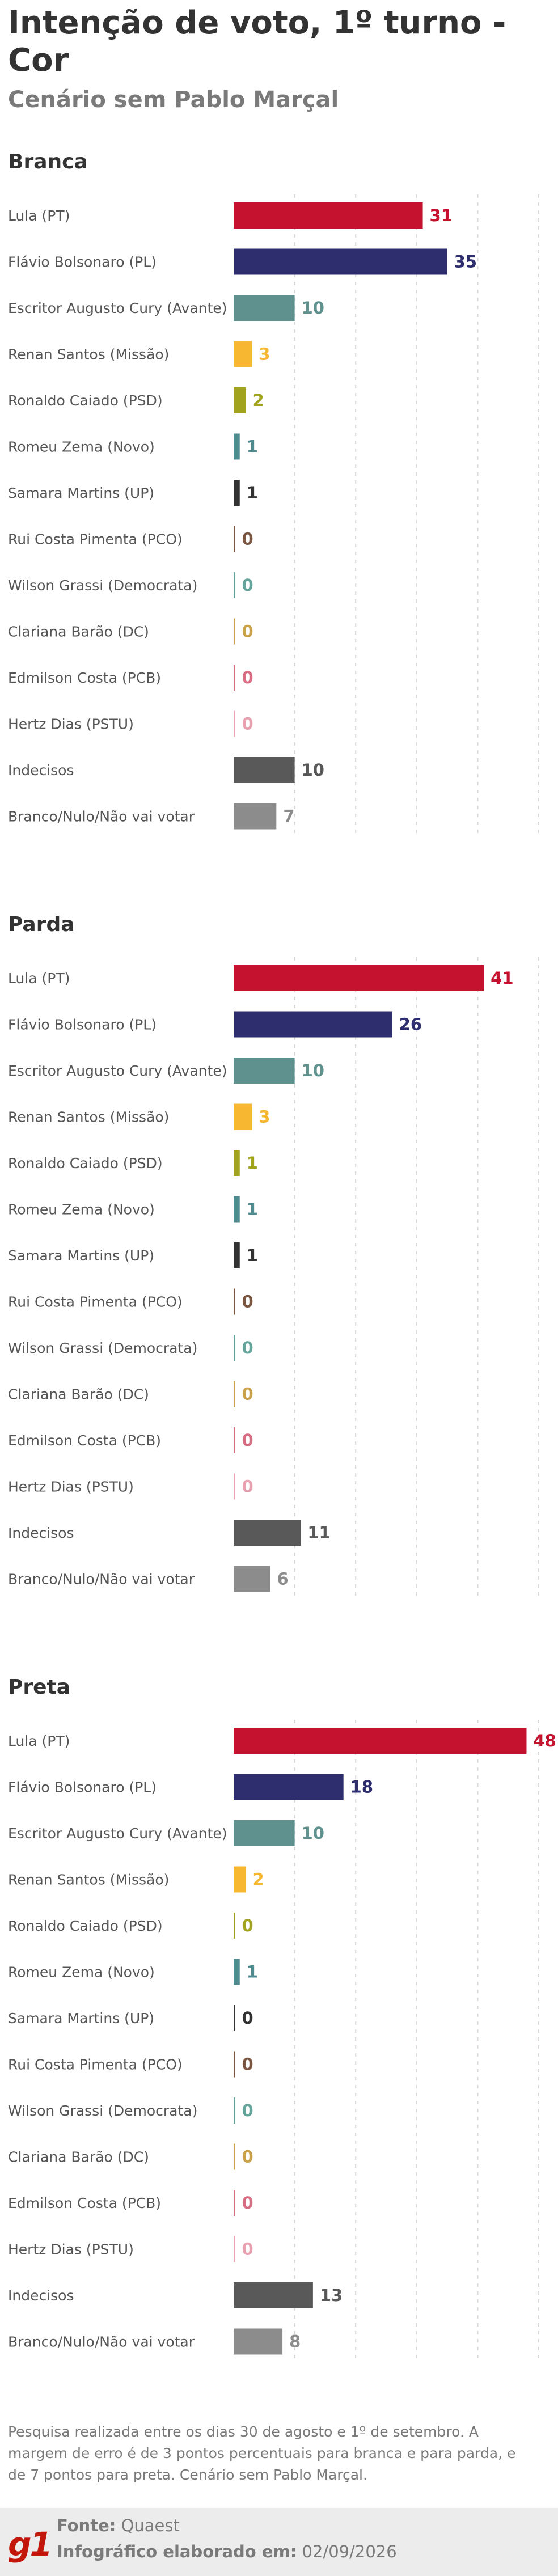  I want to click on data-label-ronaldo-caiado: 1, so click(252, 1163).